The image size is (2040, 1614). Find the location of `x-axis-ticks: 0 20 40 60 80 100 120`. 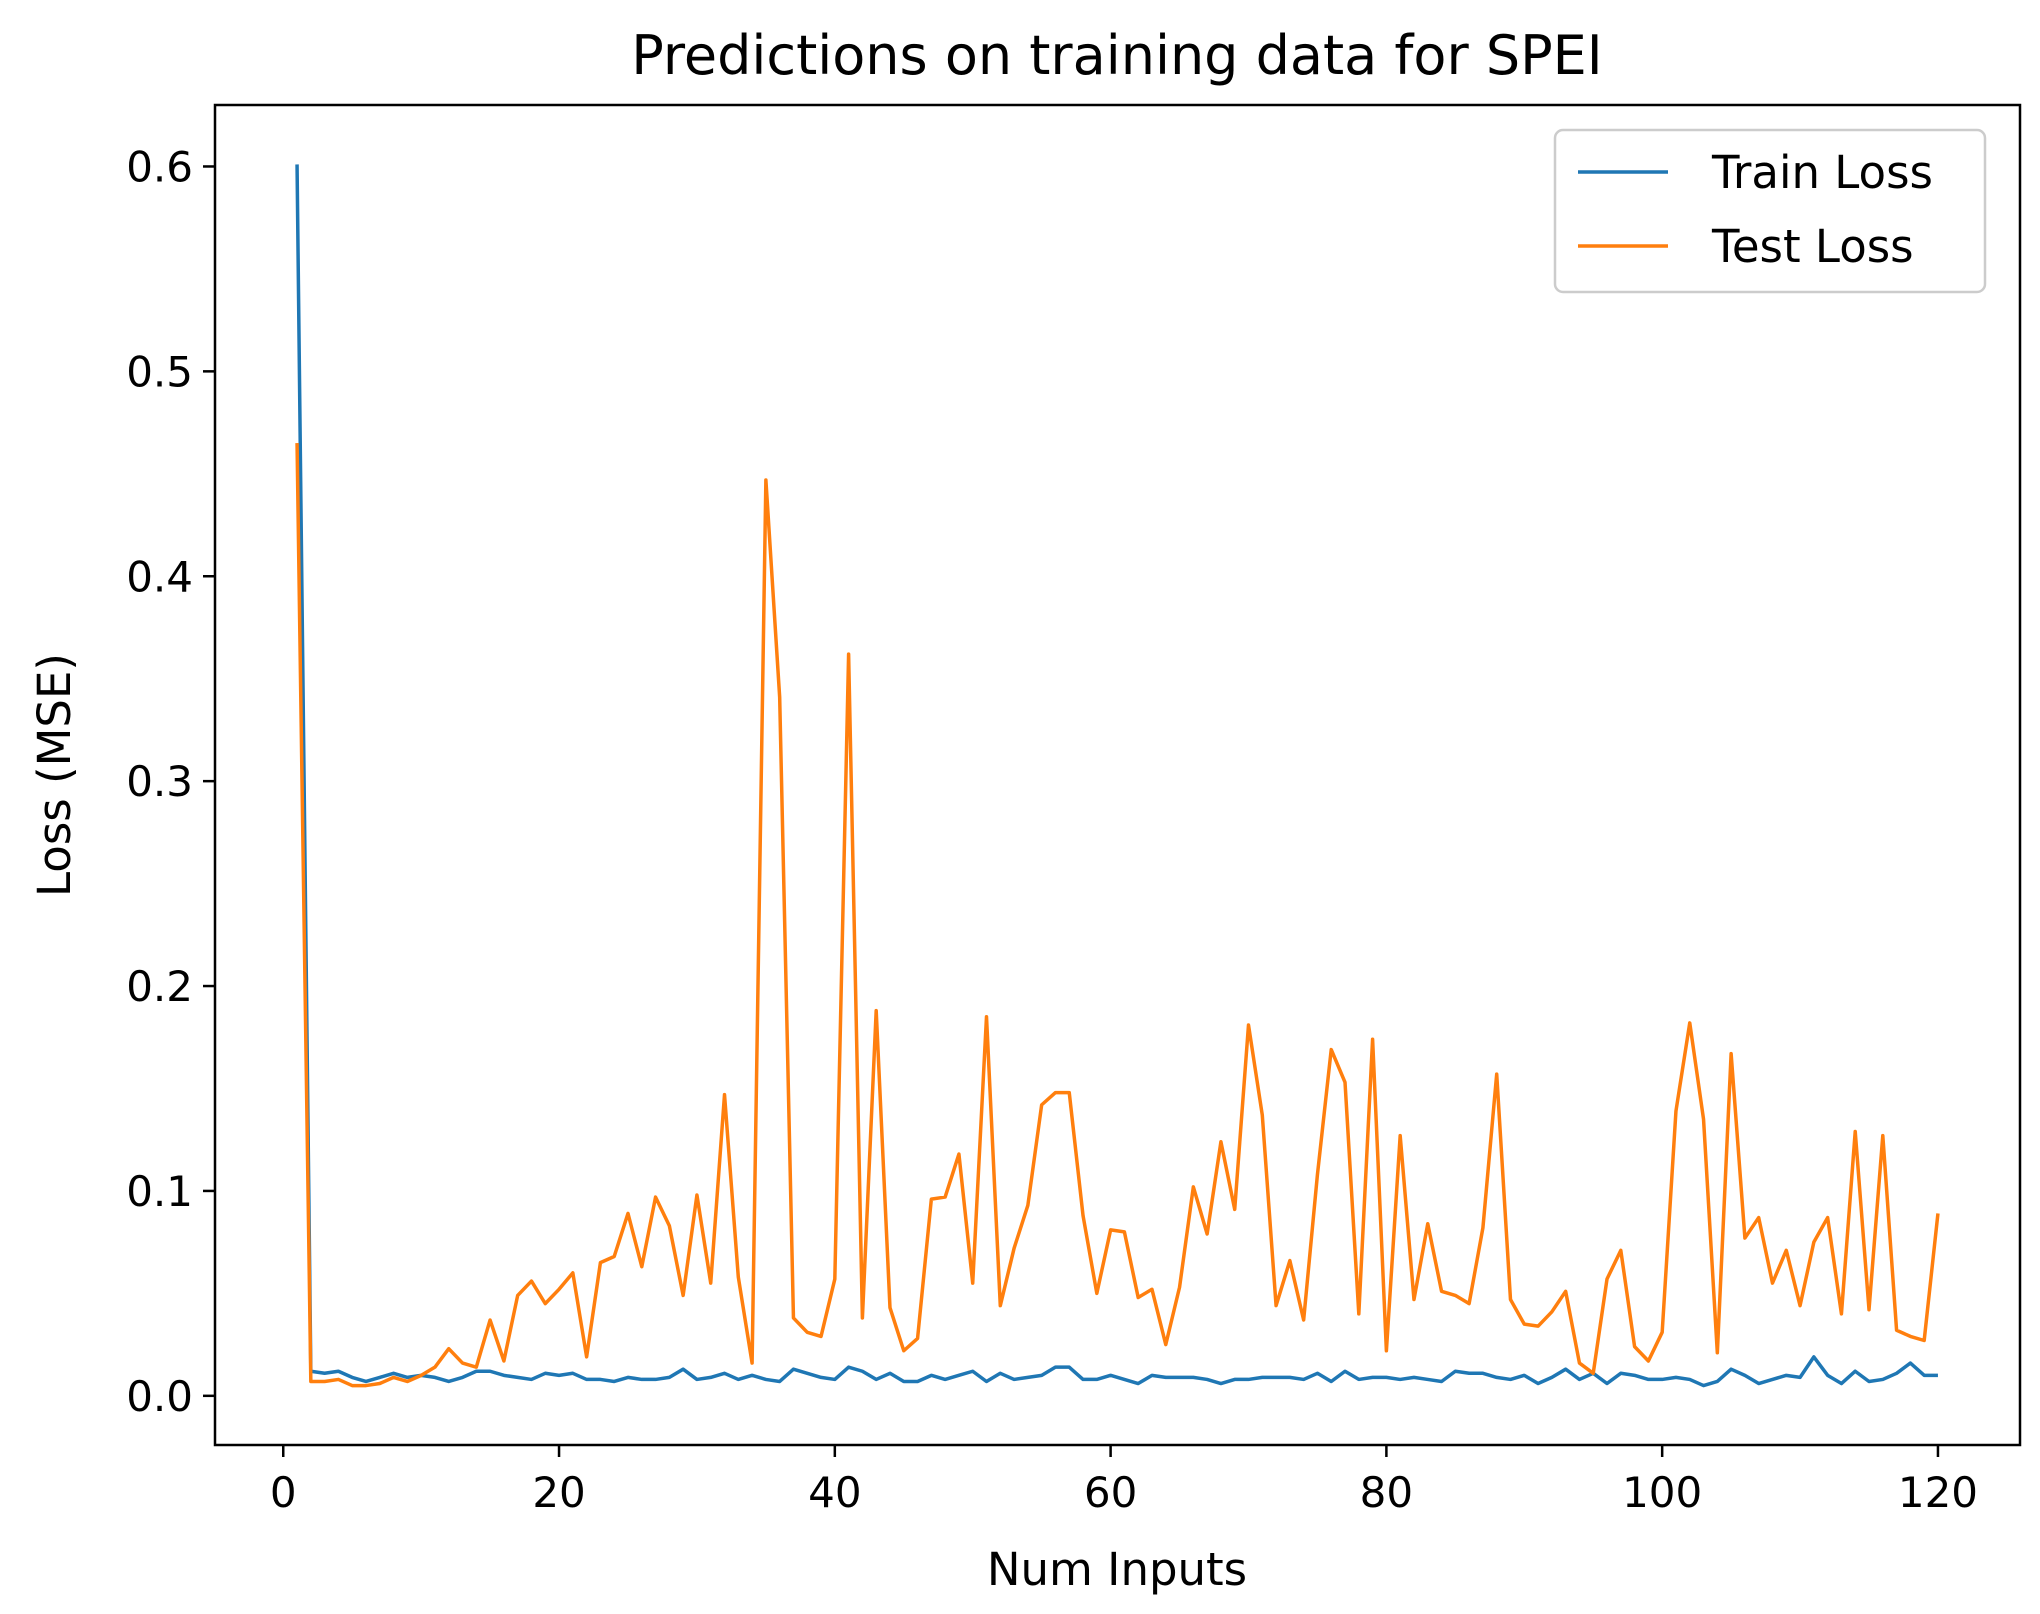

x-axis-ticks: 0 20 40 60 80 100 120 is located at coordinates (1124, 1481).